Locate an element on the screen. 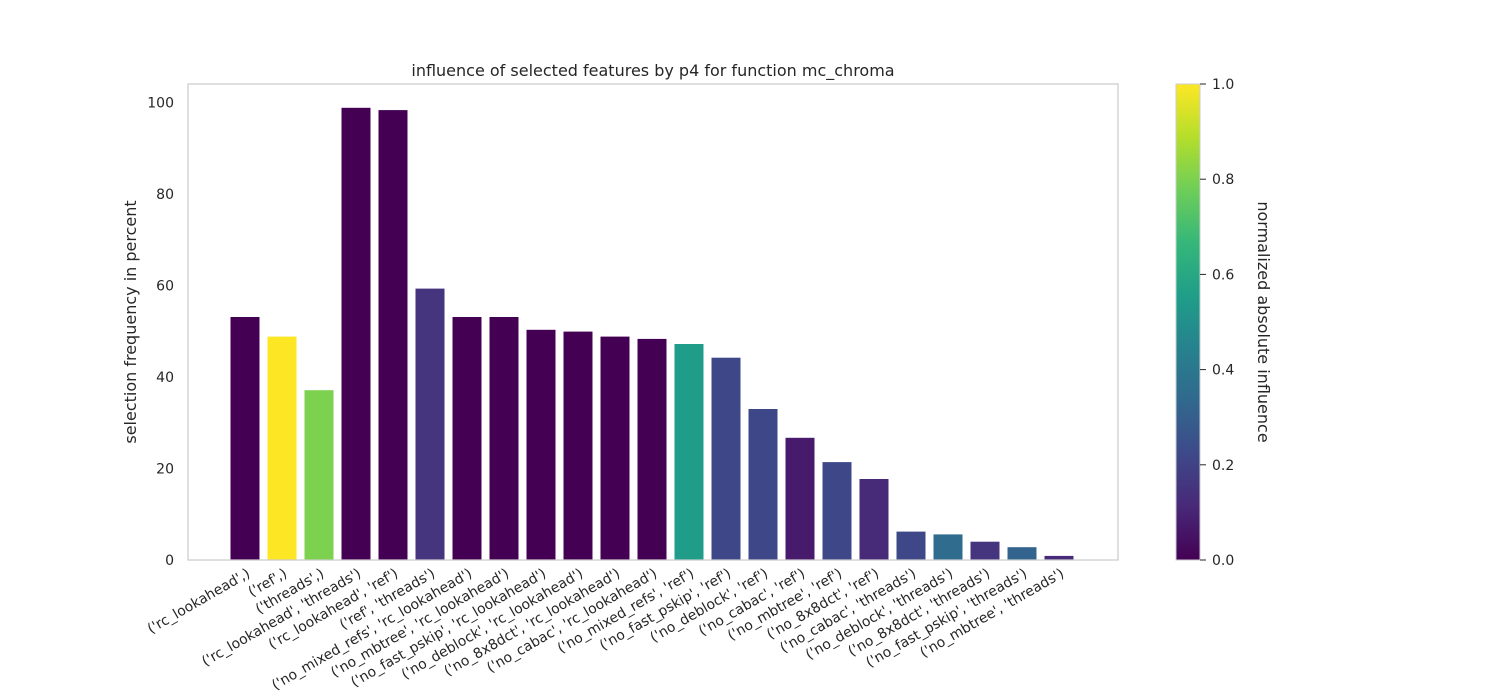  colorbar-ticks: 0.0 0.2 0.4 0.6 0.8 1.0 is located at coordinates (1217, 323).